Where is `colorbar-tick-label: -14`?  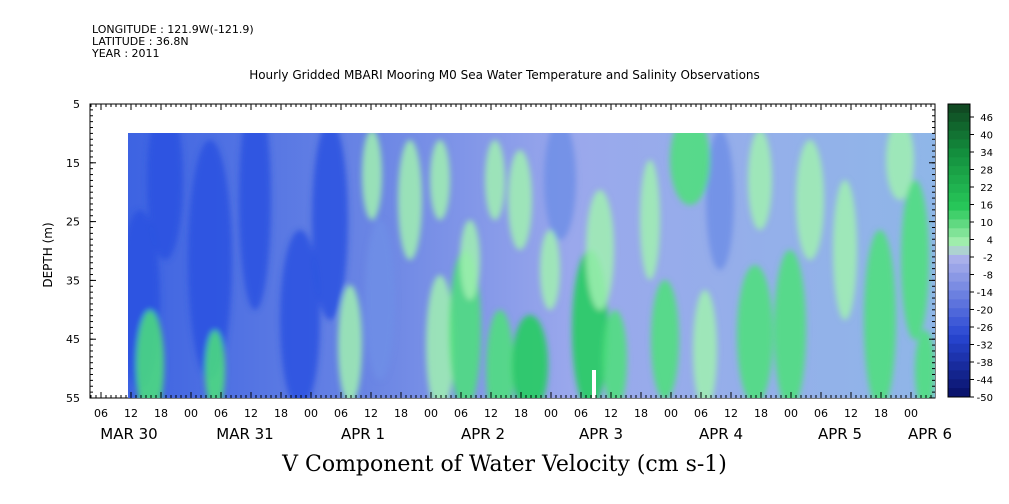
colorbar-tick-label: -14 is located at coordinates (985, 293).